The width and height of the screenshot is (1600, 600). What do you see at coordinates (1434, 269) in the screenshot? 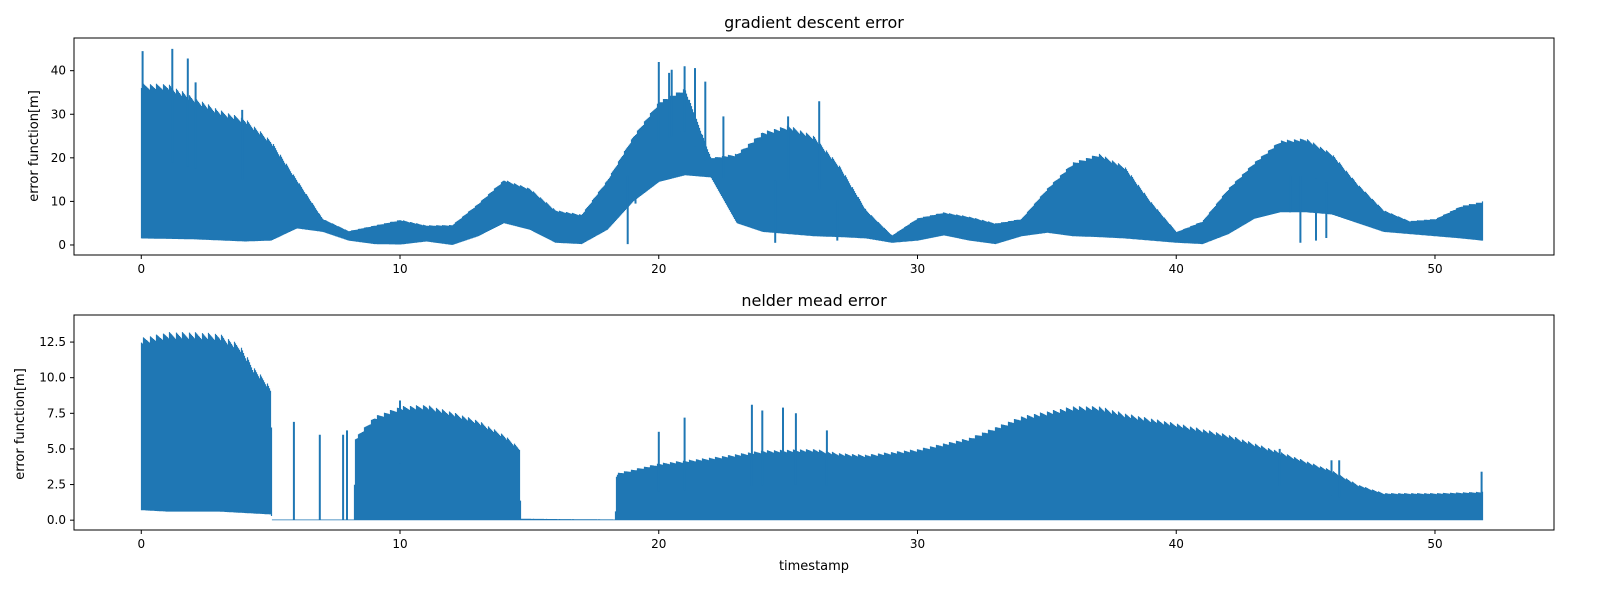
I see `gradient-descent-x-tick-label: 50` at bounding box center [1434, 269].